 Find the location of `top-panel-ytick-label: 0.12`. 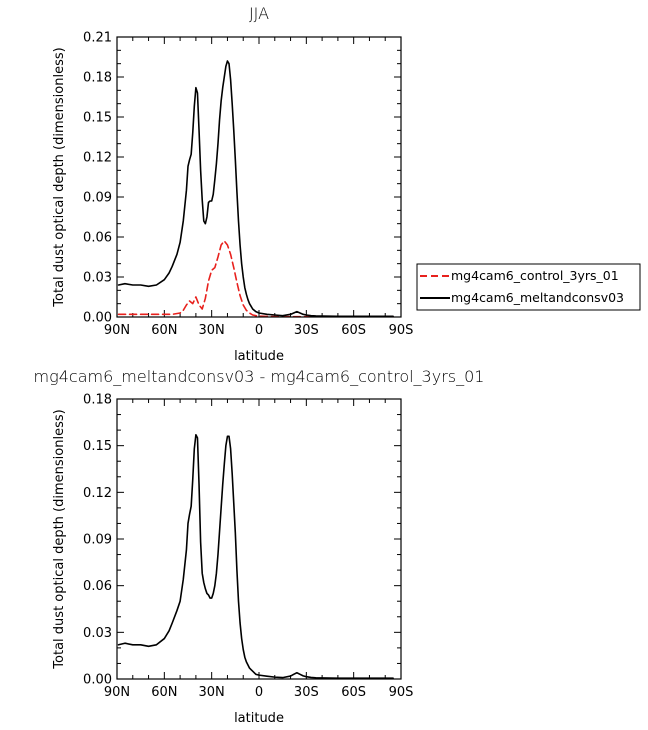

top-panel-ytick-label: 0.12 is located at coordinates (97, 158).